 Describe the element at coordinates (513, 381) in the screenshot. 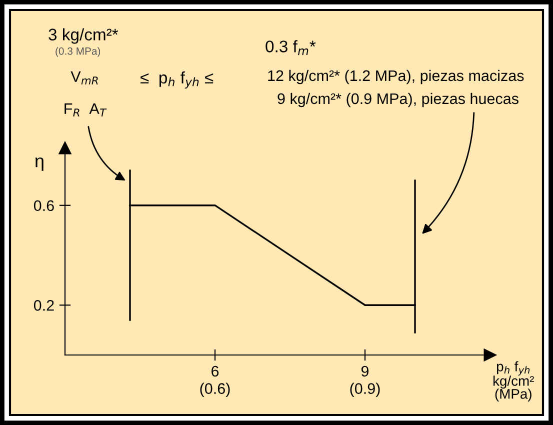

I see `x-axis-title: p$_{h}$ f$_{yh}$ kg/cm² (MPa)` at that location.